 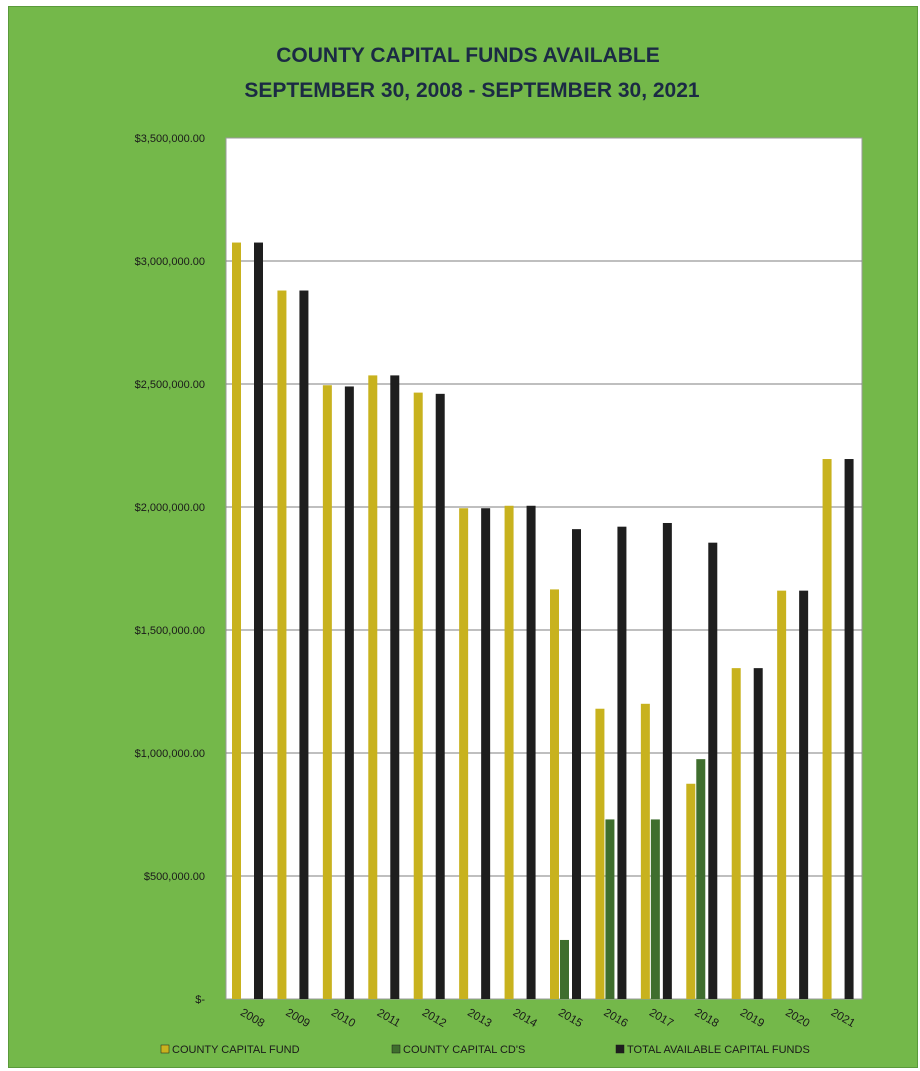 I want to click on bar-total-2018, so click(x=713, y=770).